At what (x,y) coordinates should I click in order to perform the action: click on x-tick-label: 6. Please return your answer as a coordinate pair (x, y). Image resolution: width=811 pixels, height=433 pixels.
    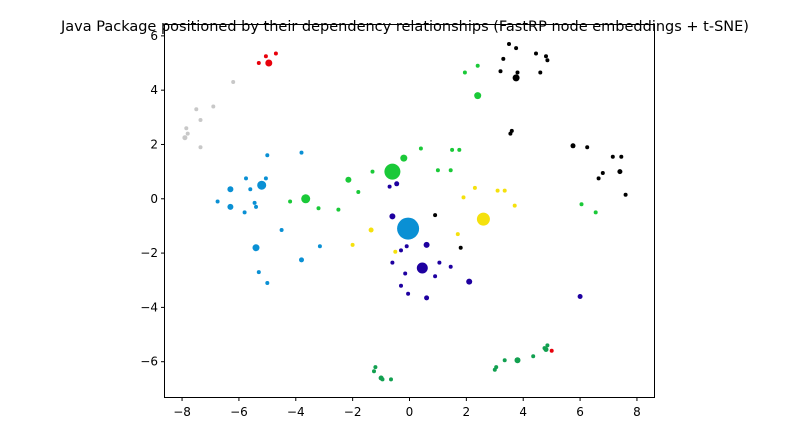
    Looking at the image, I should click on (580, 412).